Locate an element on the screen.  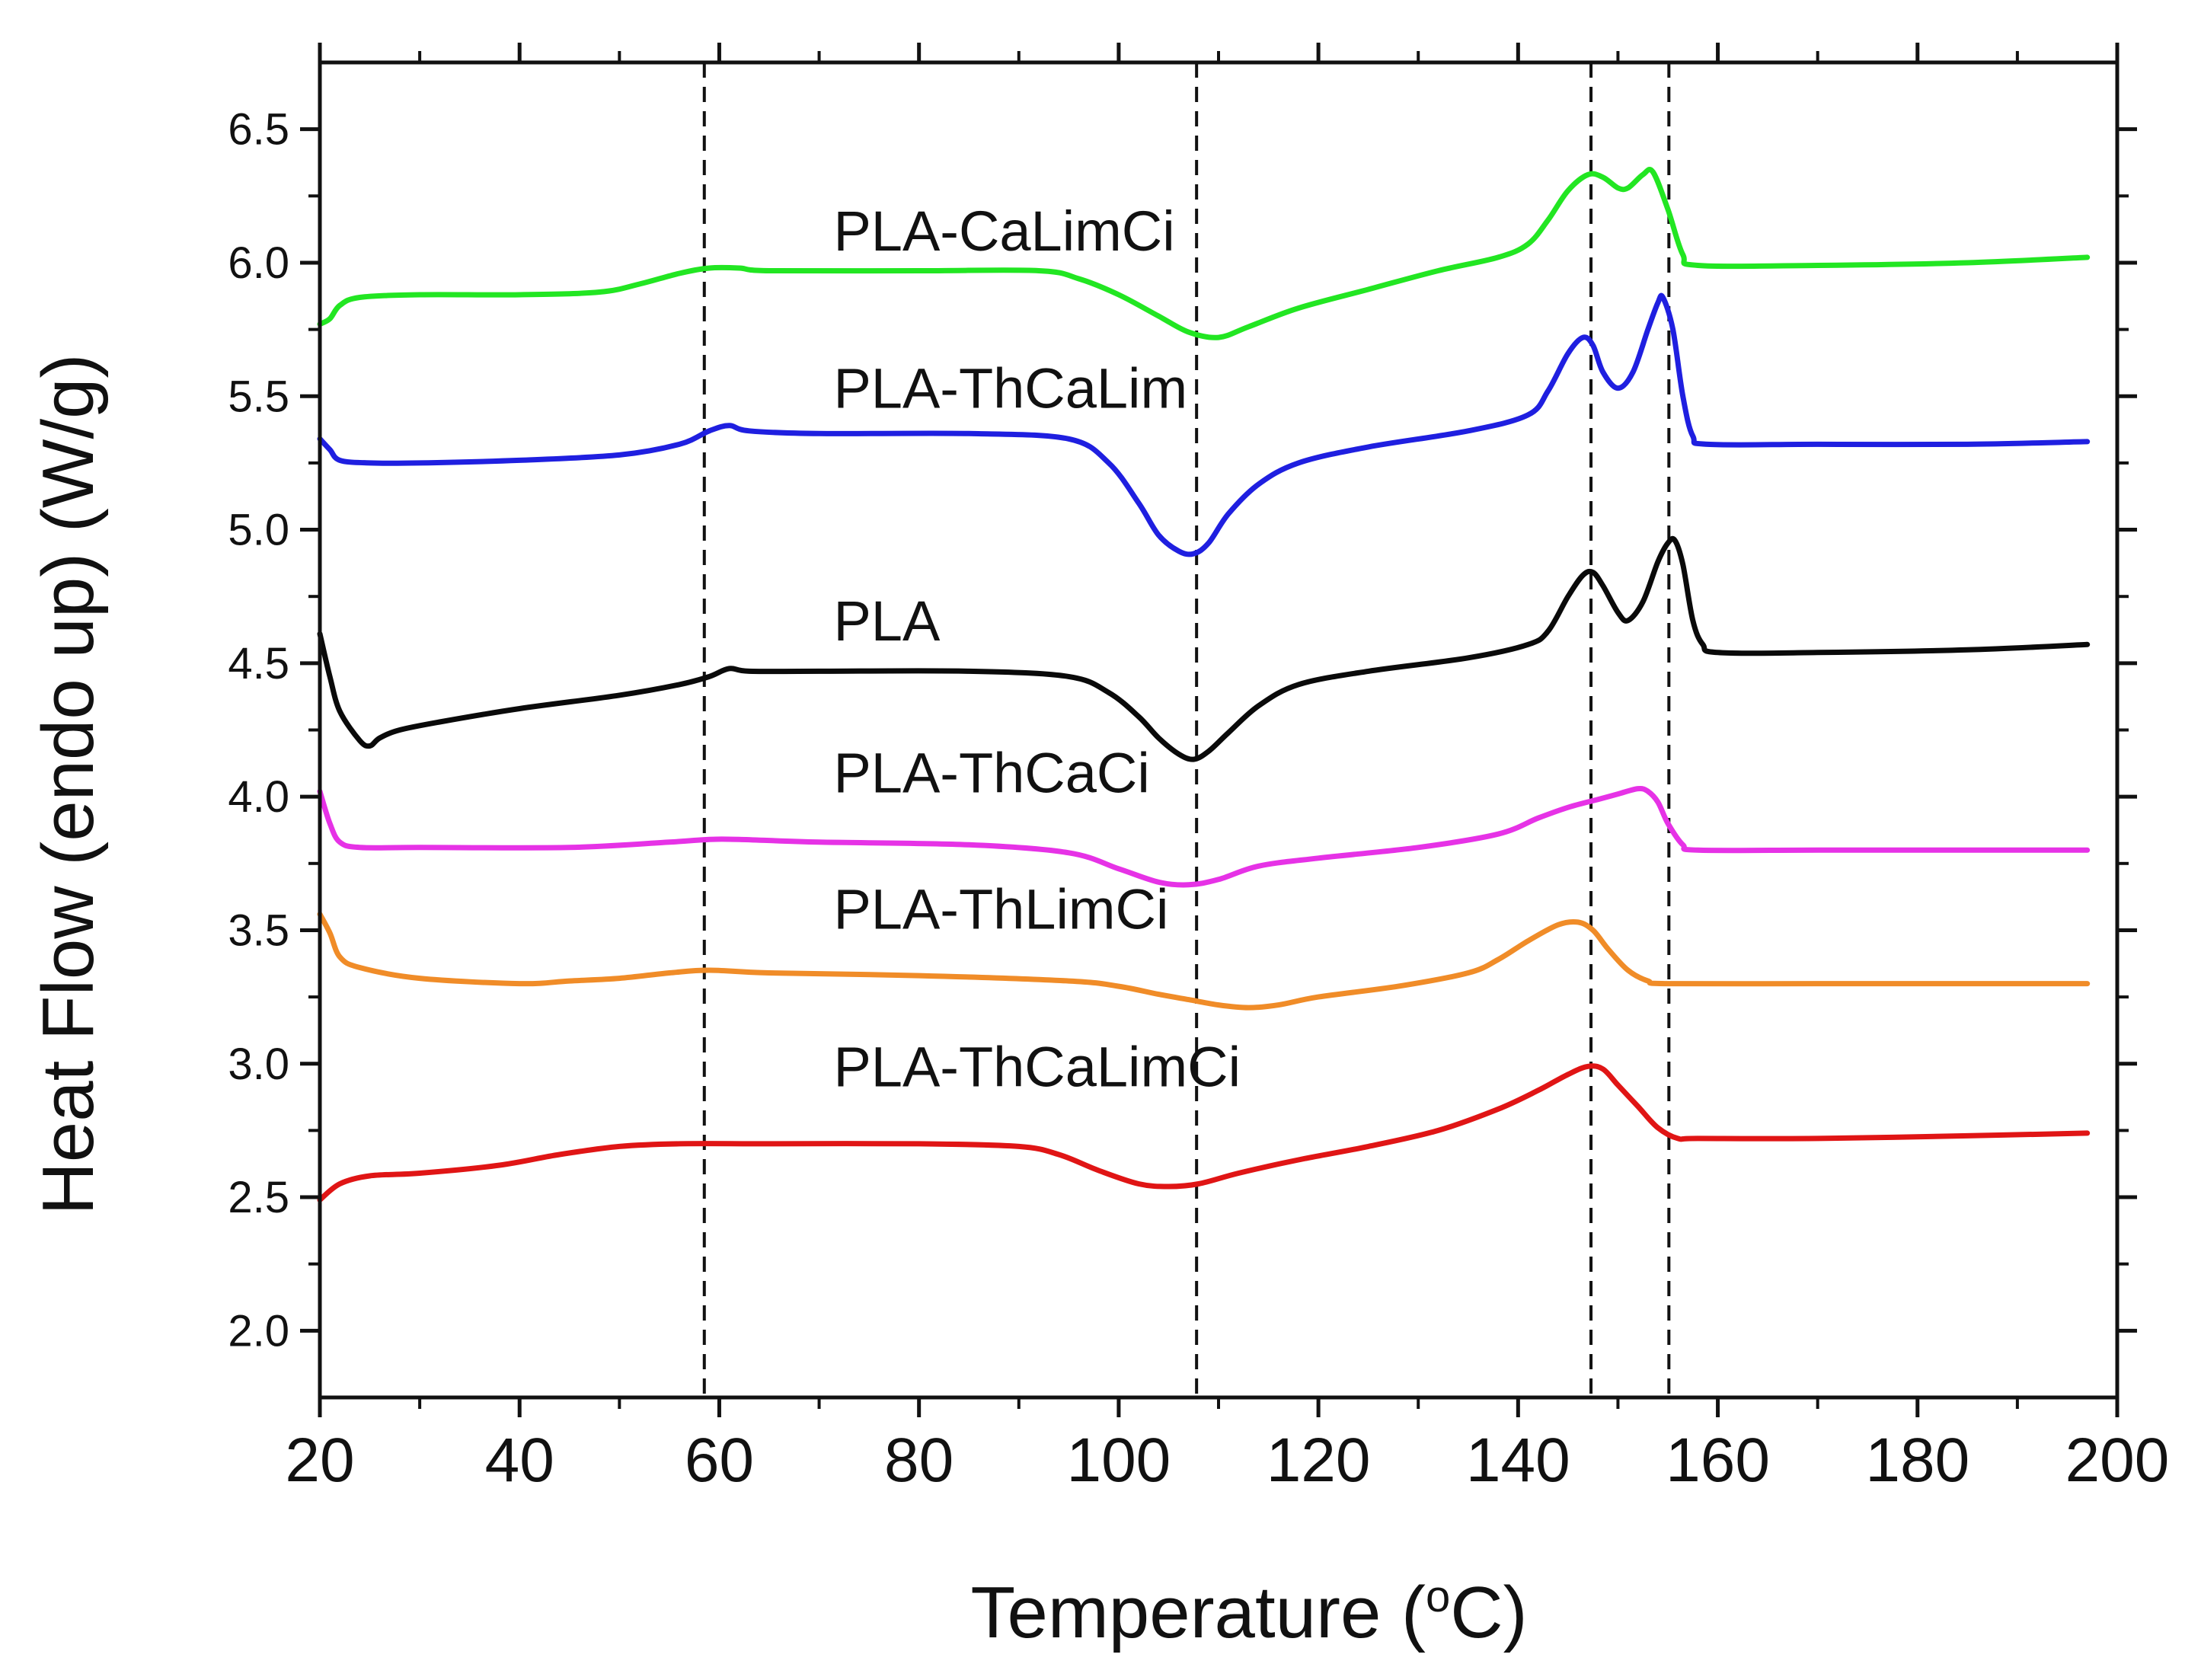
x-axis-title-unit: C) is located at coordinates (1488, 1612).